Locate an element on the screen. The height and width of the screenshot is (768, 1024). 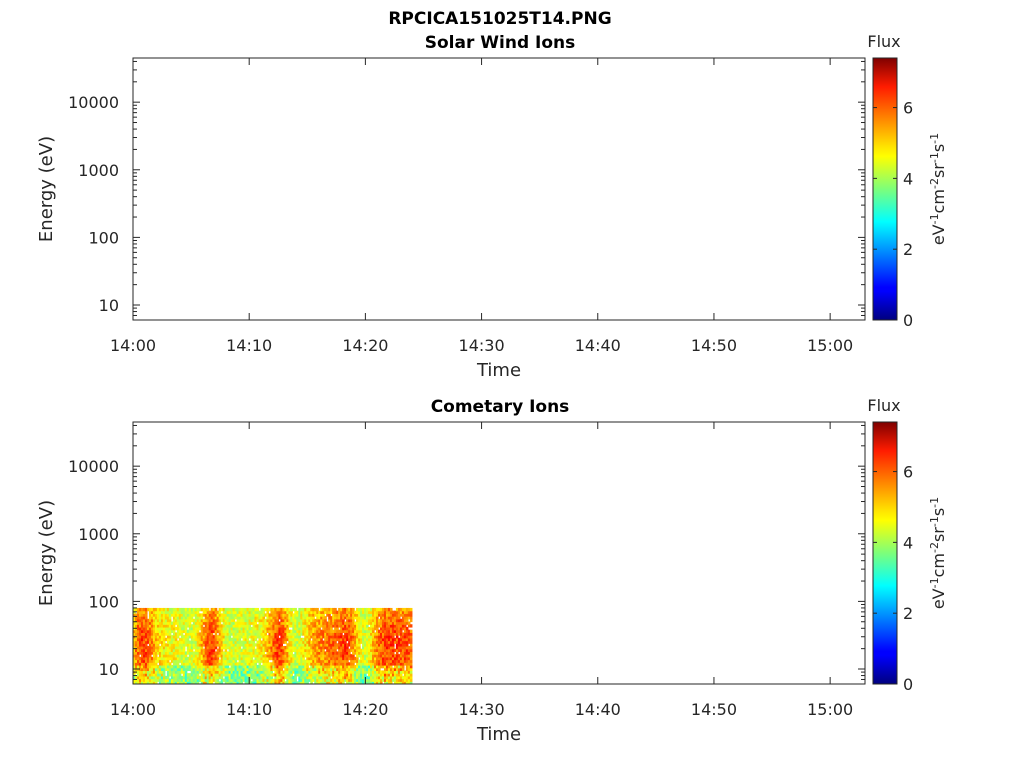
y-tick-label: 100 is located at coordinates (103, 601).